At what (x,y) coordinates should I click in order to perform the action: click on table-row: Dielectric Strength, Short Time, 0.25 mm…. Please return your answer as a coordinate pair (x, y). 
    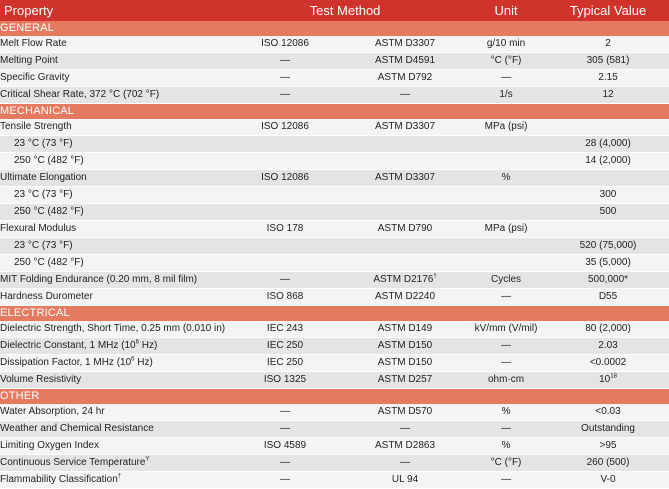
    Looking at the image, I should click on (334, 329).